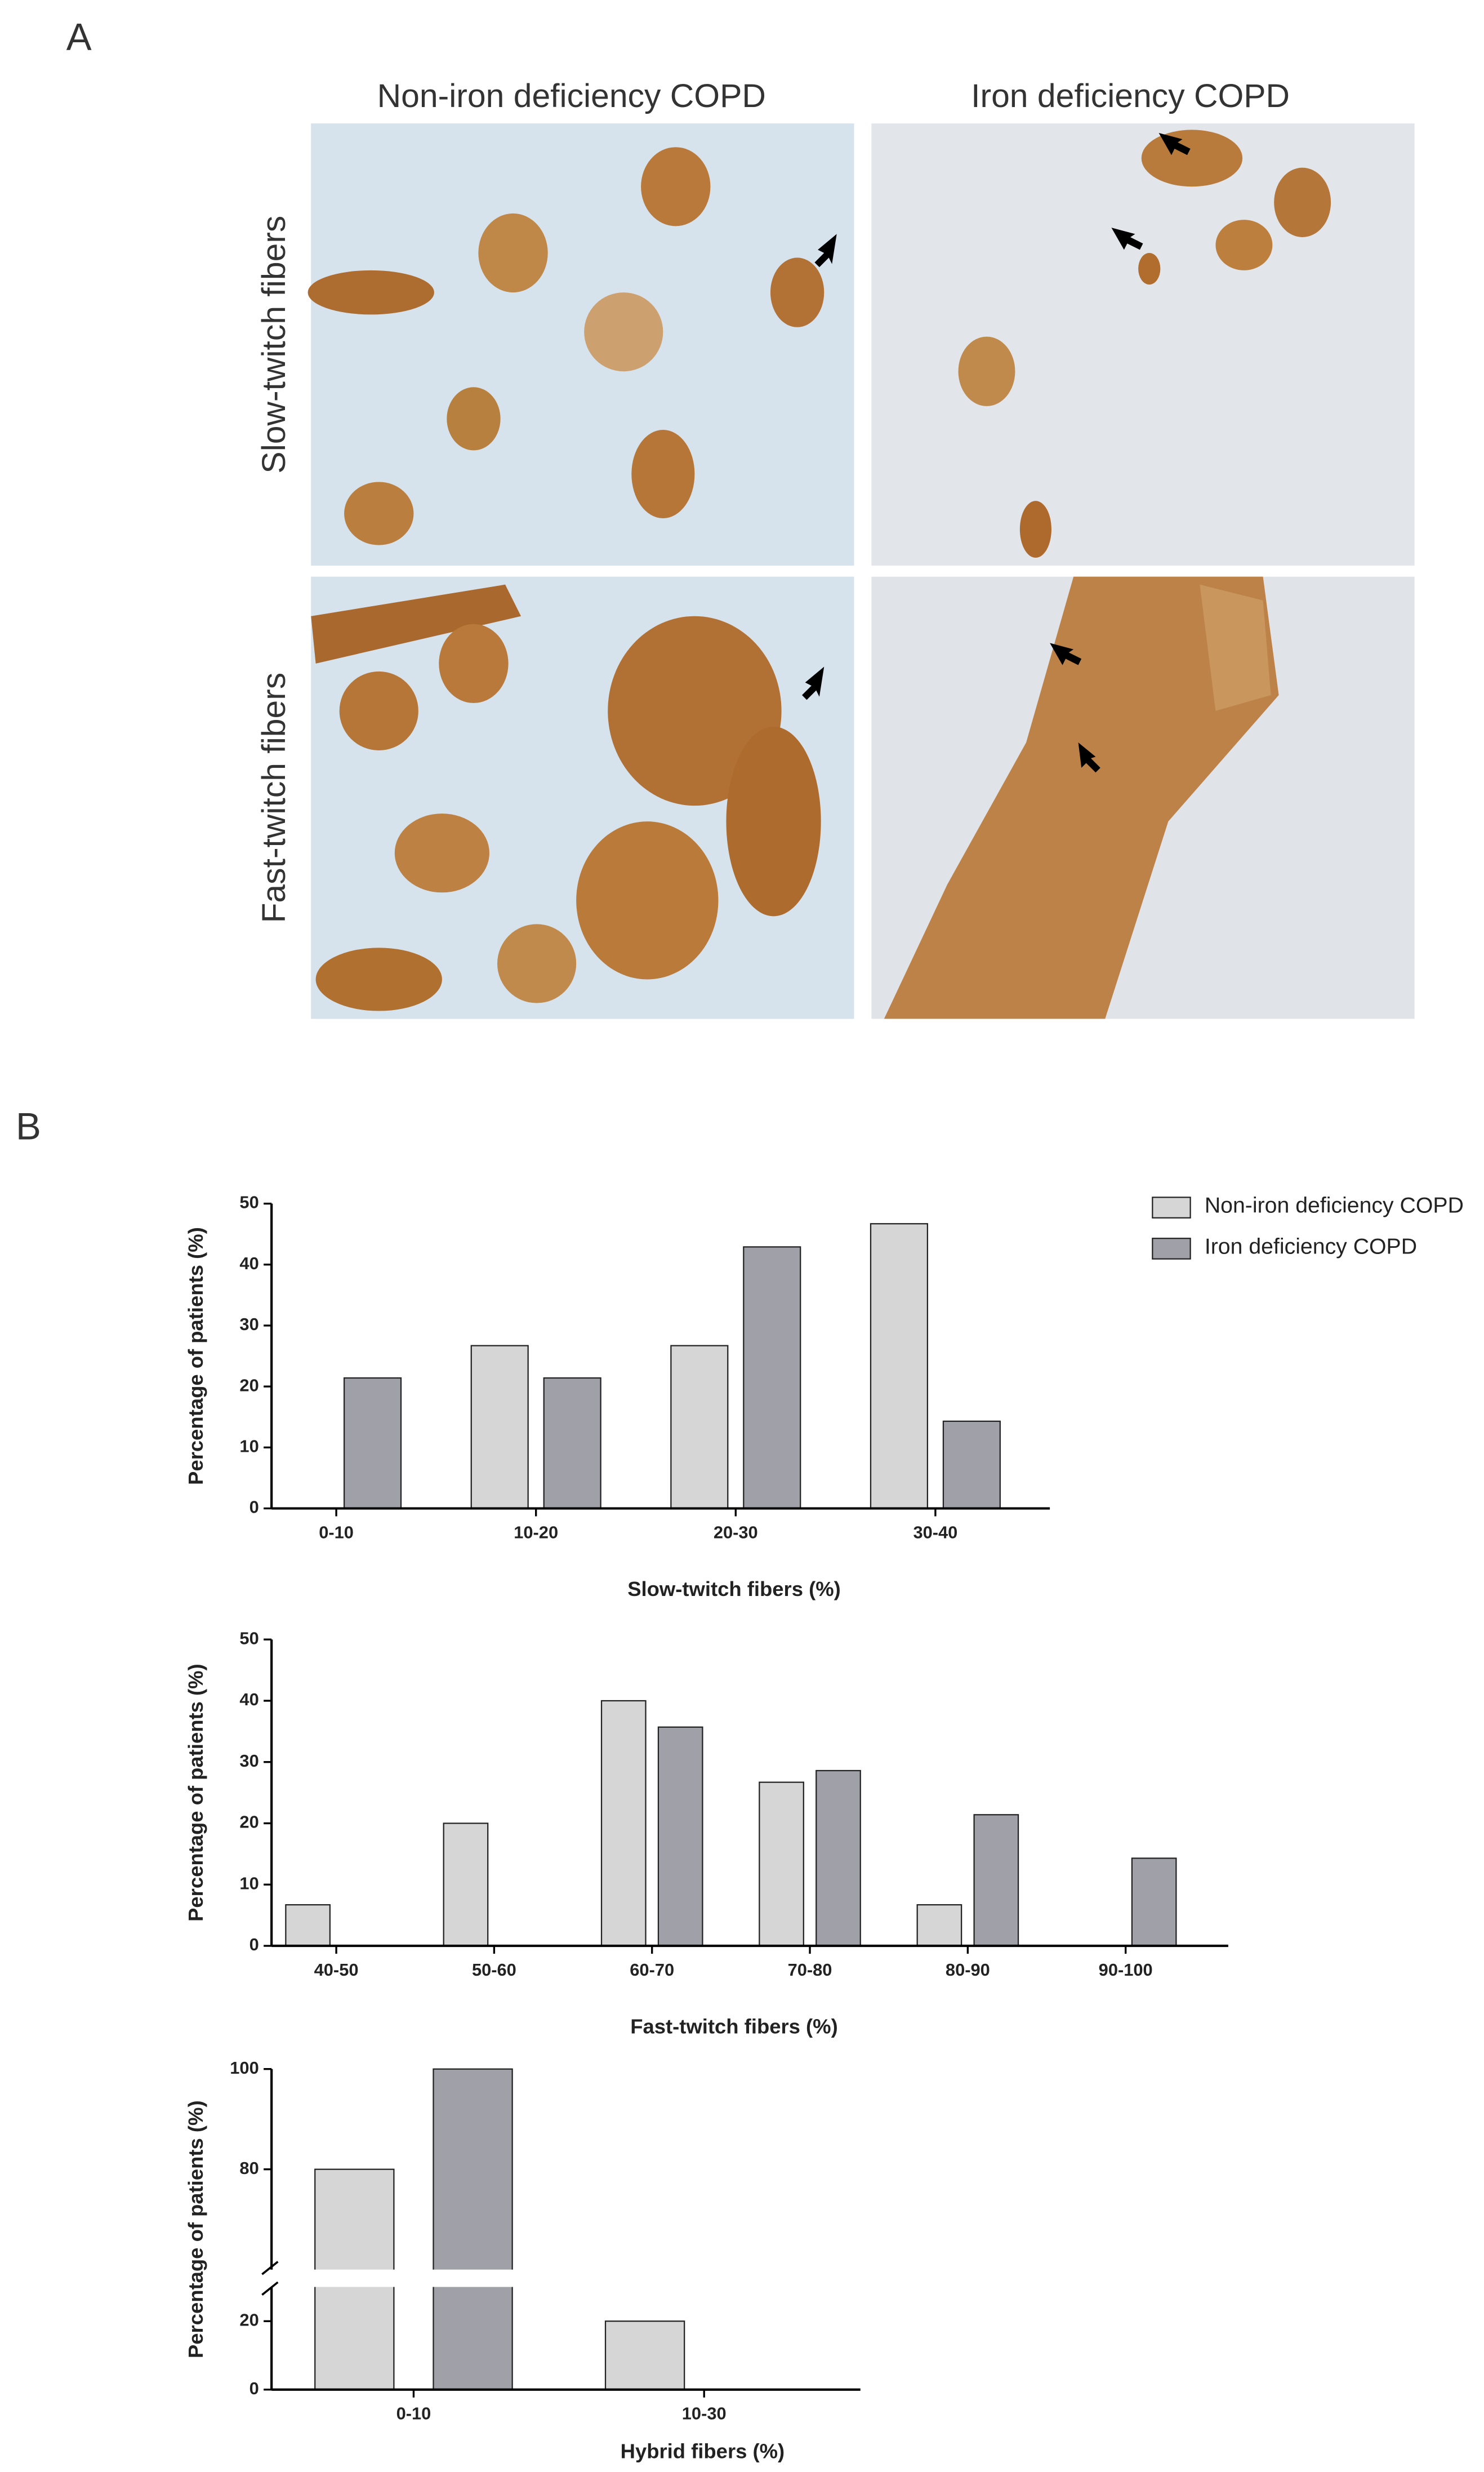 The image size is (1484, 2472). What do you see at coordinates (1126, 1970) in the screenshot?
I see `x-tick-label: 90-100` at bounding box center [1126, 1970].